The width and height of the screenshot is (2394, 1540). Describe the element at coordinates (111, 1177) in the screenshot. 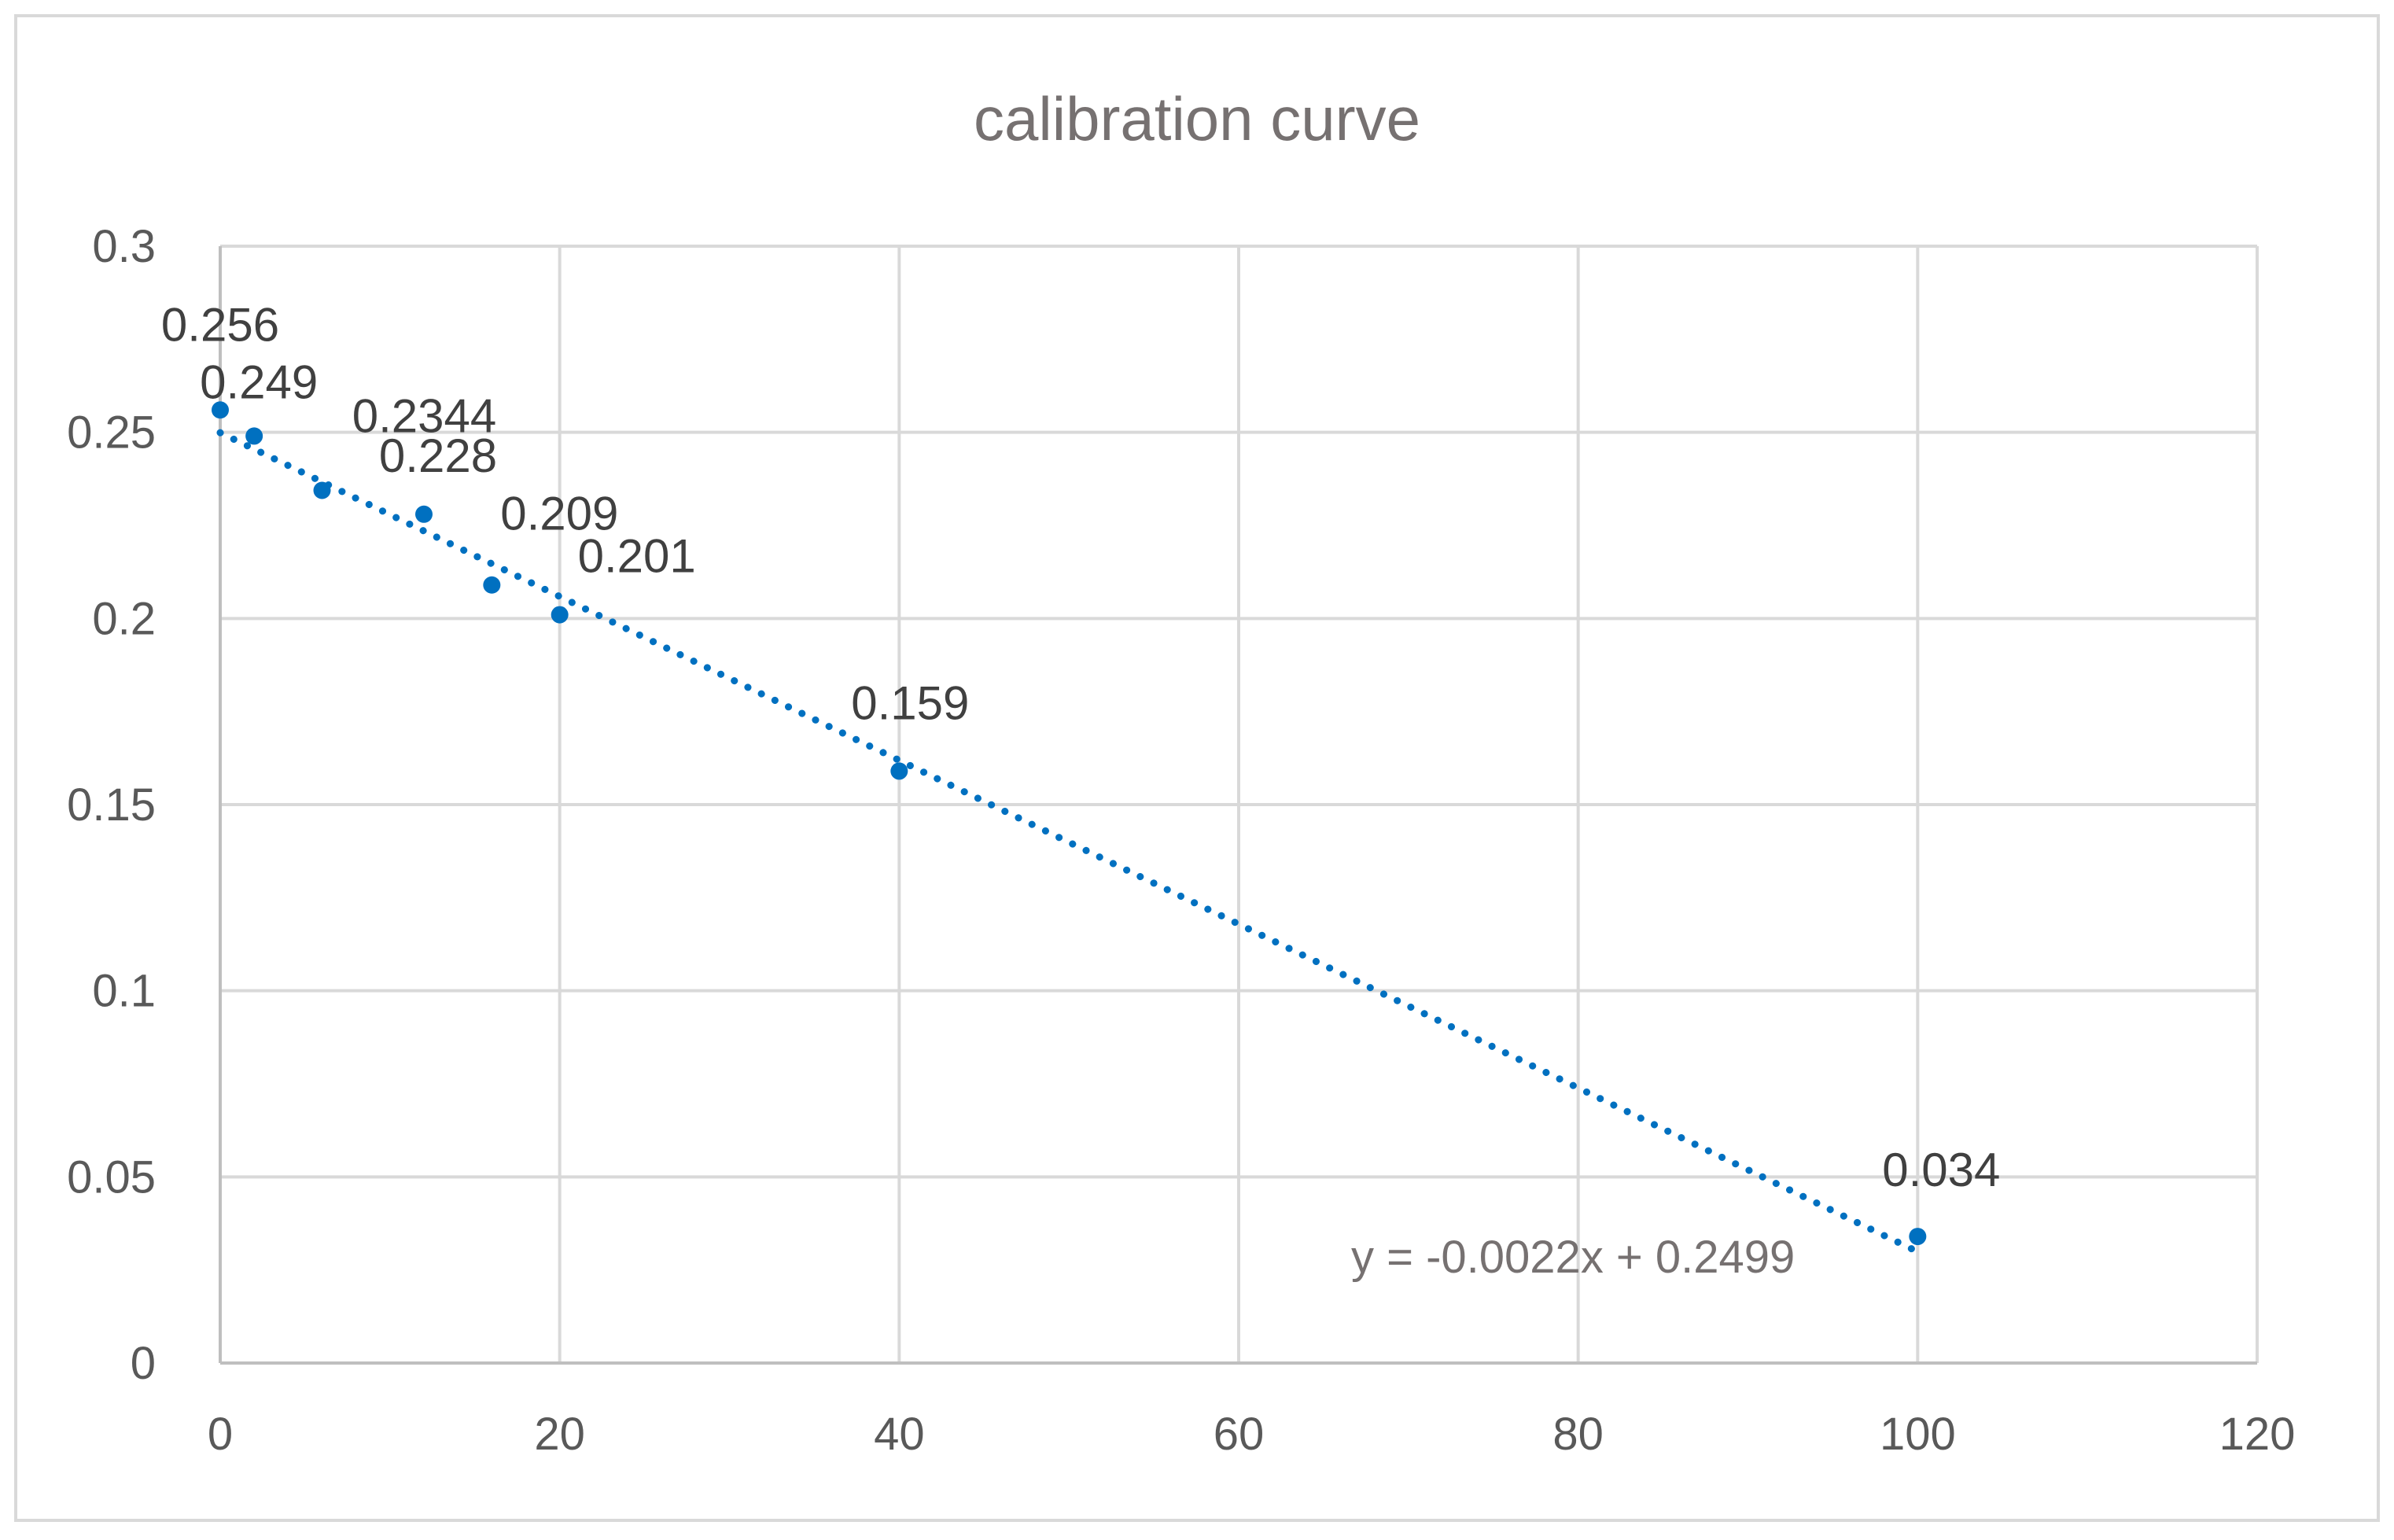

I see `y-tick-label: 0.05` at that location.